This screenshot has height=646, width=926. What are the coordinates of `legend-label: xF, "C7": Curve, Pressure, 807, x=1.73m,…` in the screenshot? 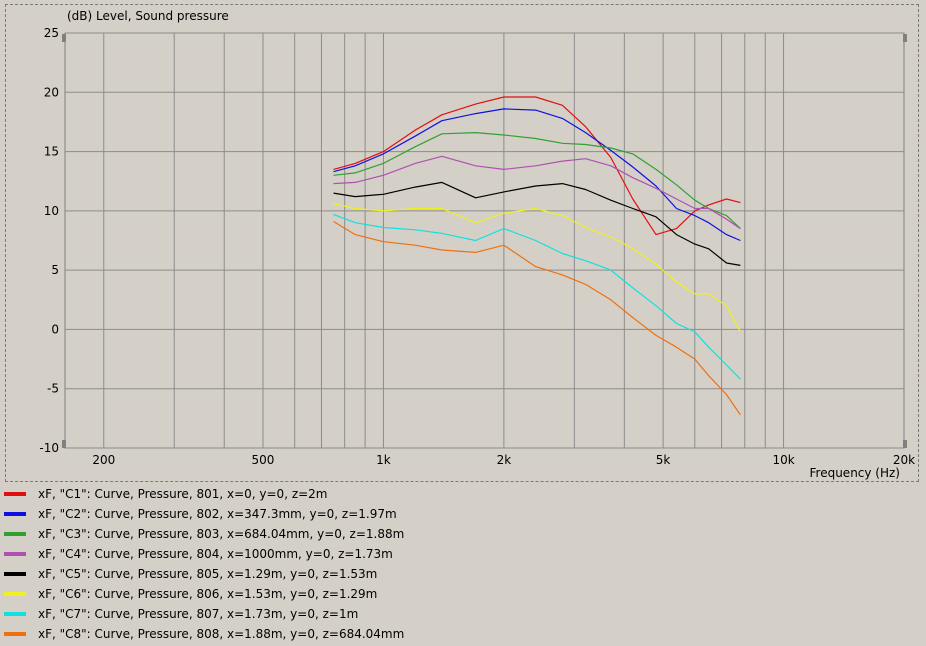 It's located at (198, 614).